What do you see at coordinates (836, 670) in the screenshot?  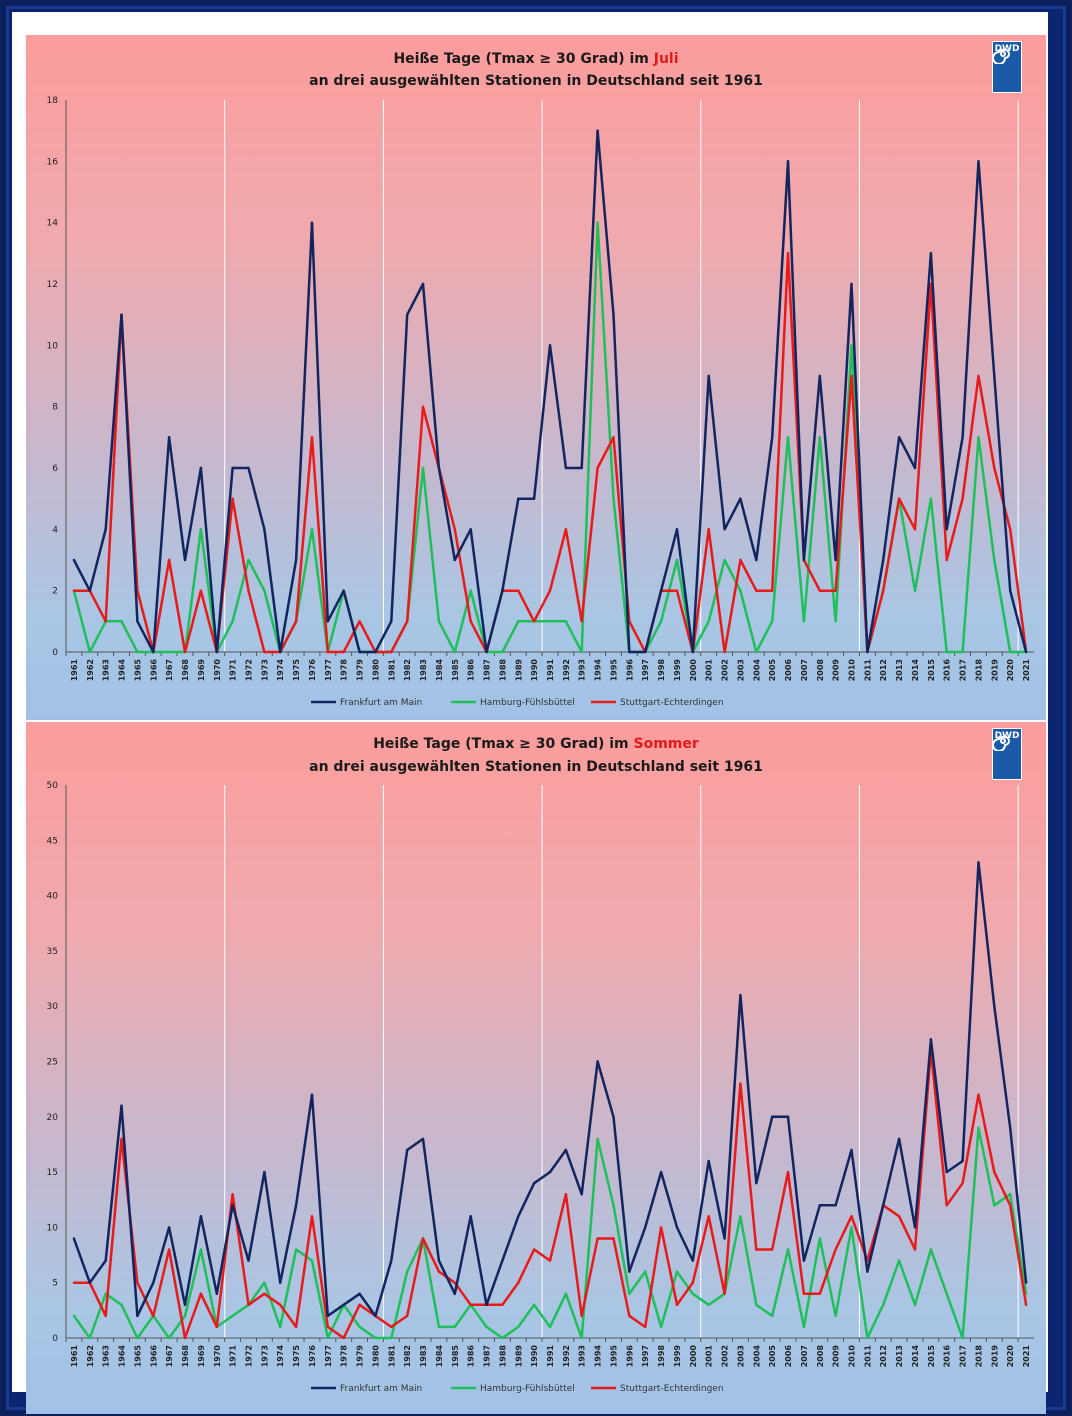 I see `x-tick-label: 2009` at bounding box center [836, 670].